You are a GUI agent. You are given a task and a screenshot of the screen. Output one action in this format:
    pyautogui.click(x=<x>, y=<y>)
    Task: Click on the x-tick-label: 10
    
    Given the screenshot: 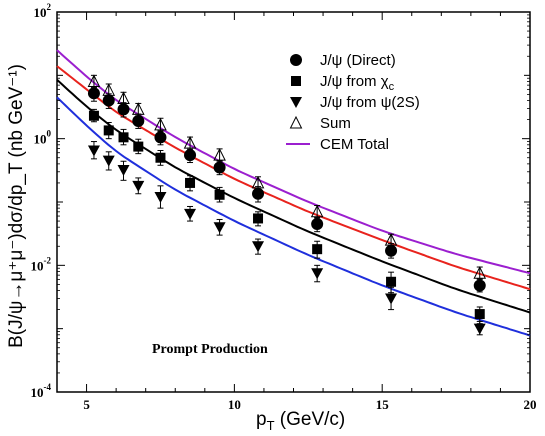 What is the action you would take?
    pyautogui.click(x=234, y=404)
    